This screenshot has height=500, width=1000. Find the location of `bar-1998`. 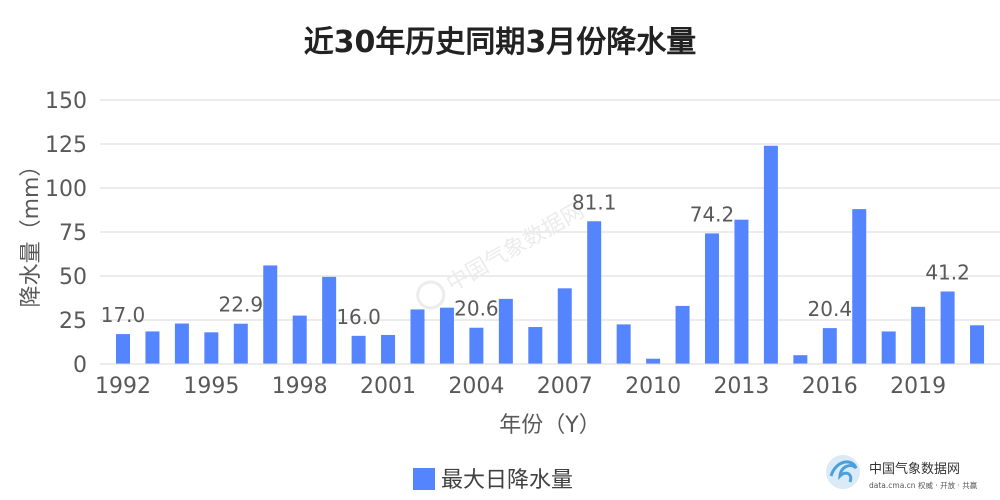

bar-1998 is located at coordinates (299, 339).